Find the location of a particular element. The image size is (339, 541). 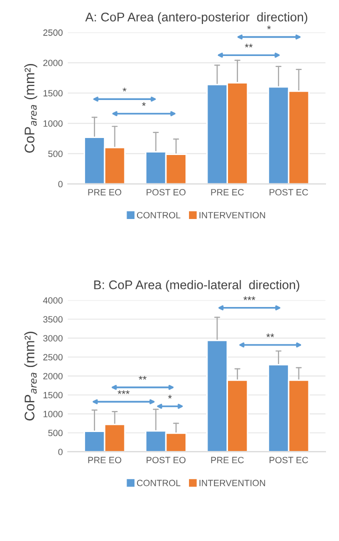

chart-title: B: CoP Area (medio-lateral direction) is located at coordinates (197, 286).